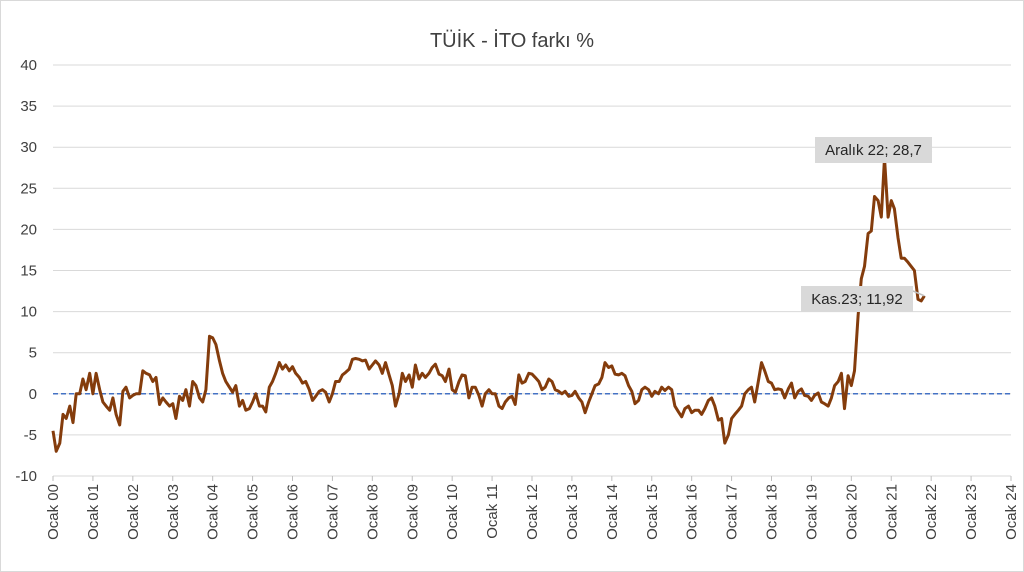 This screenshot has width=1024, height=572. Describe the element at coordinates (293, 512) in the screenshot. I see `x-tick-label: Ocak 06` at that location.